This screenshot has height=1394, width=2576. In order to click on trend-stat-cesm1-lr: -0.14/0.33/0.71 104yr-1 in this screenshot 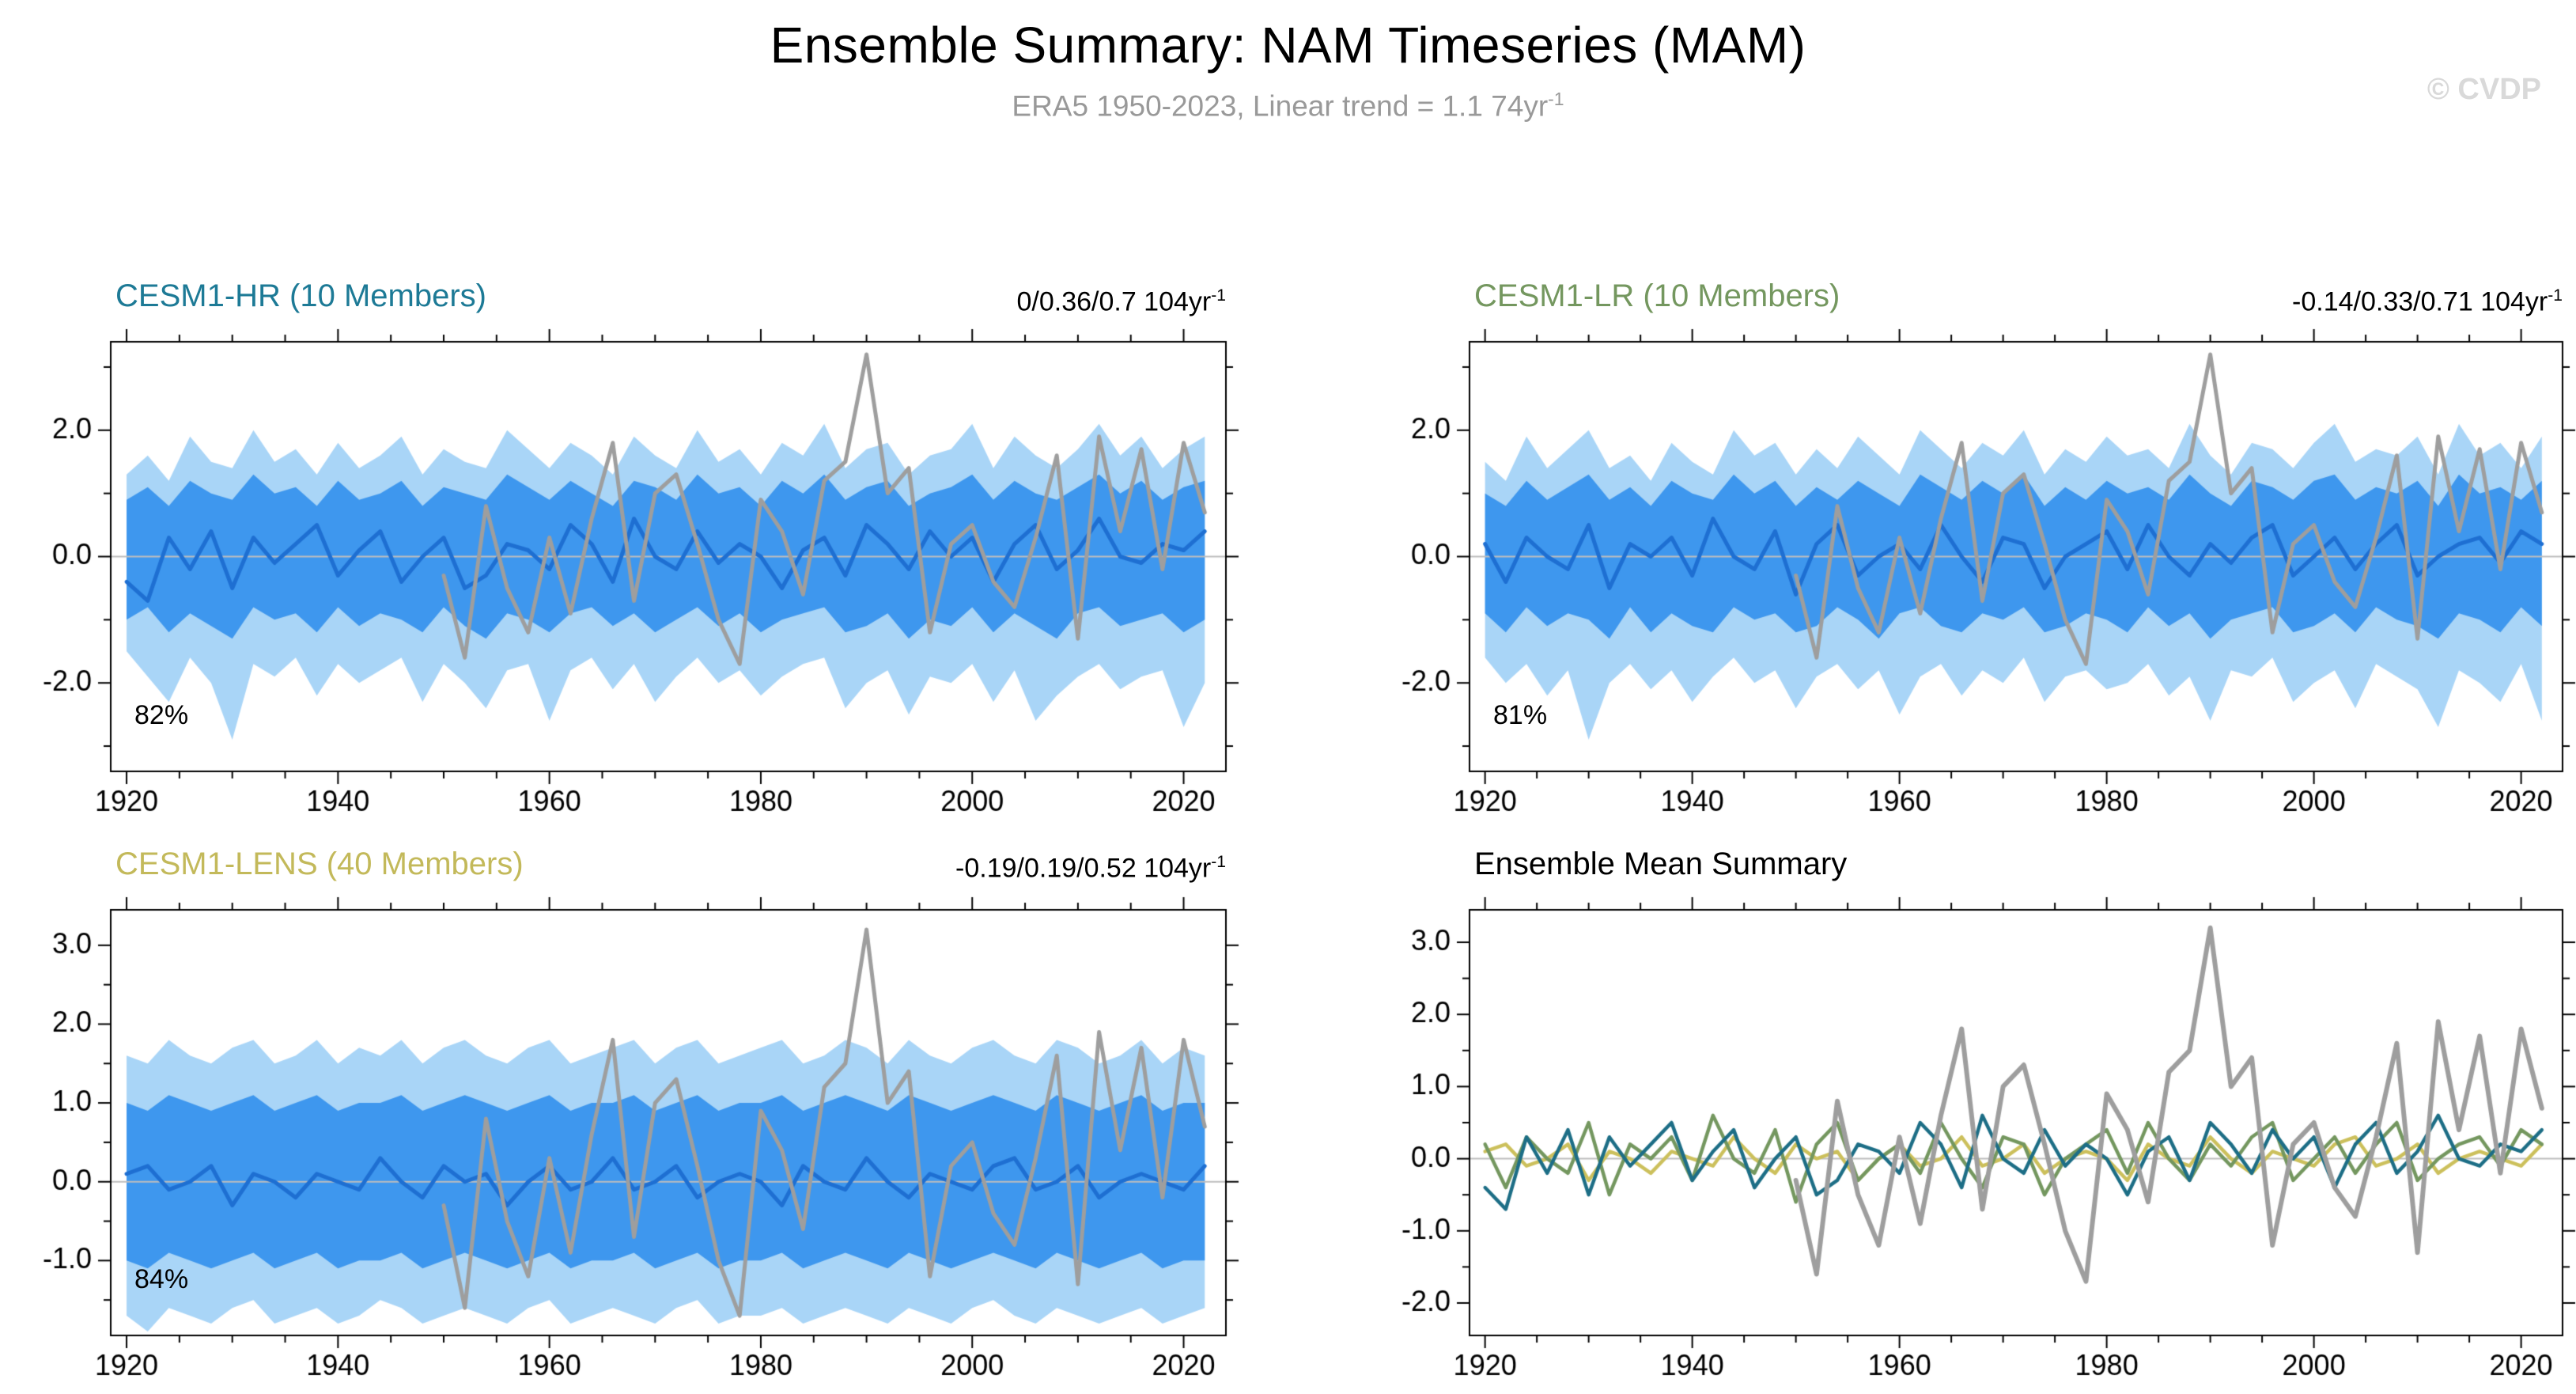, I will do `click(2428, 301)`.